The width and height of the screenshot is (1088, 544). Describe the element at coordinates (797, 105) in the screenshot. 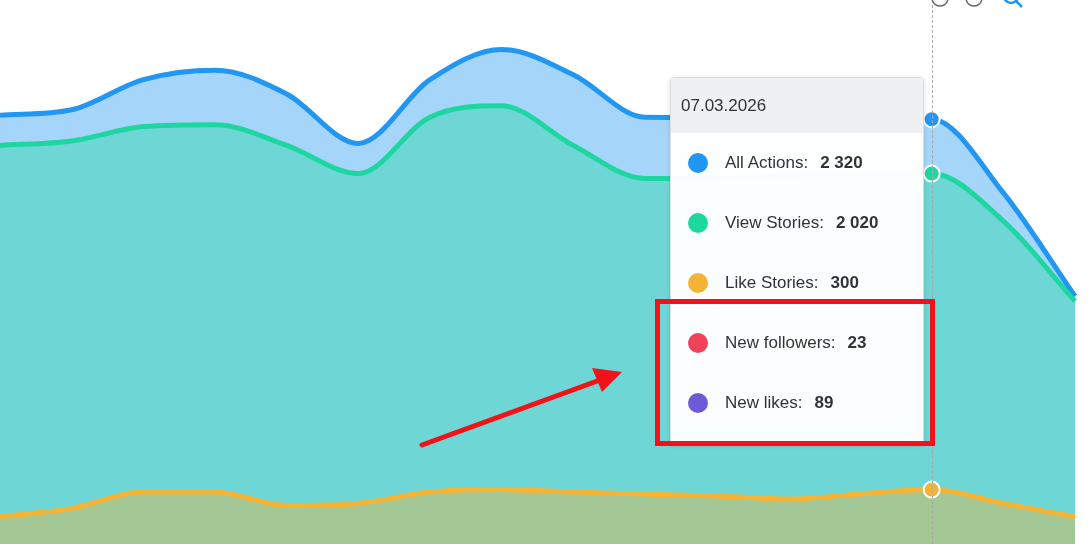

I see `annotation: 07.03.2026` at that location.